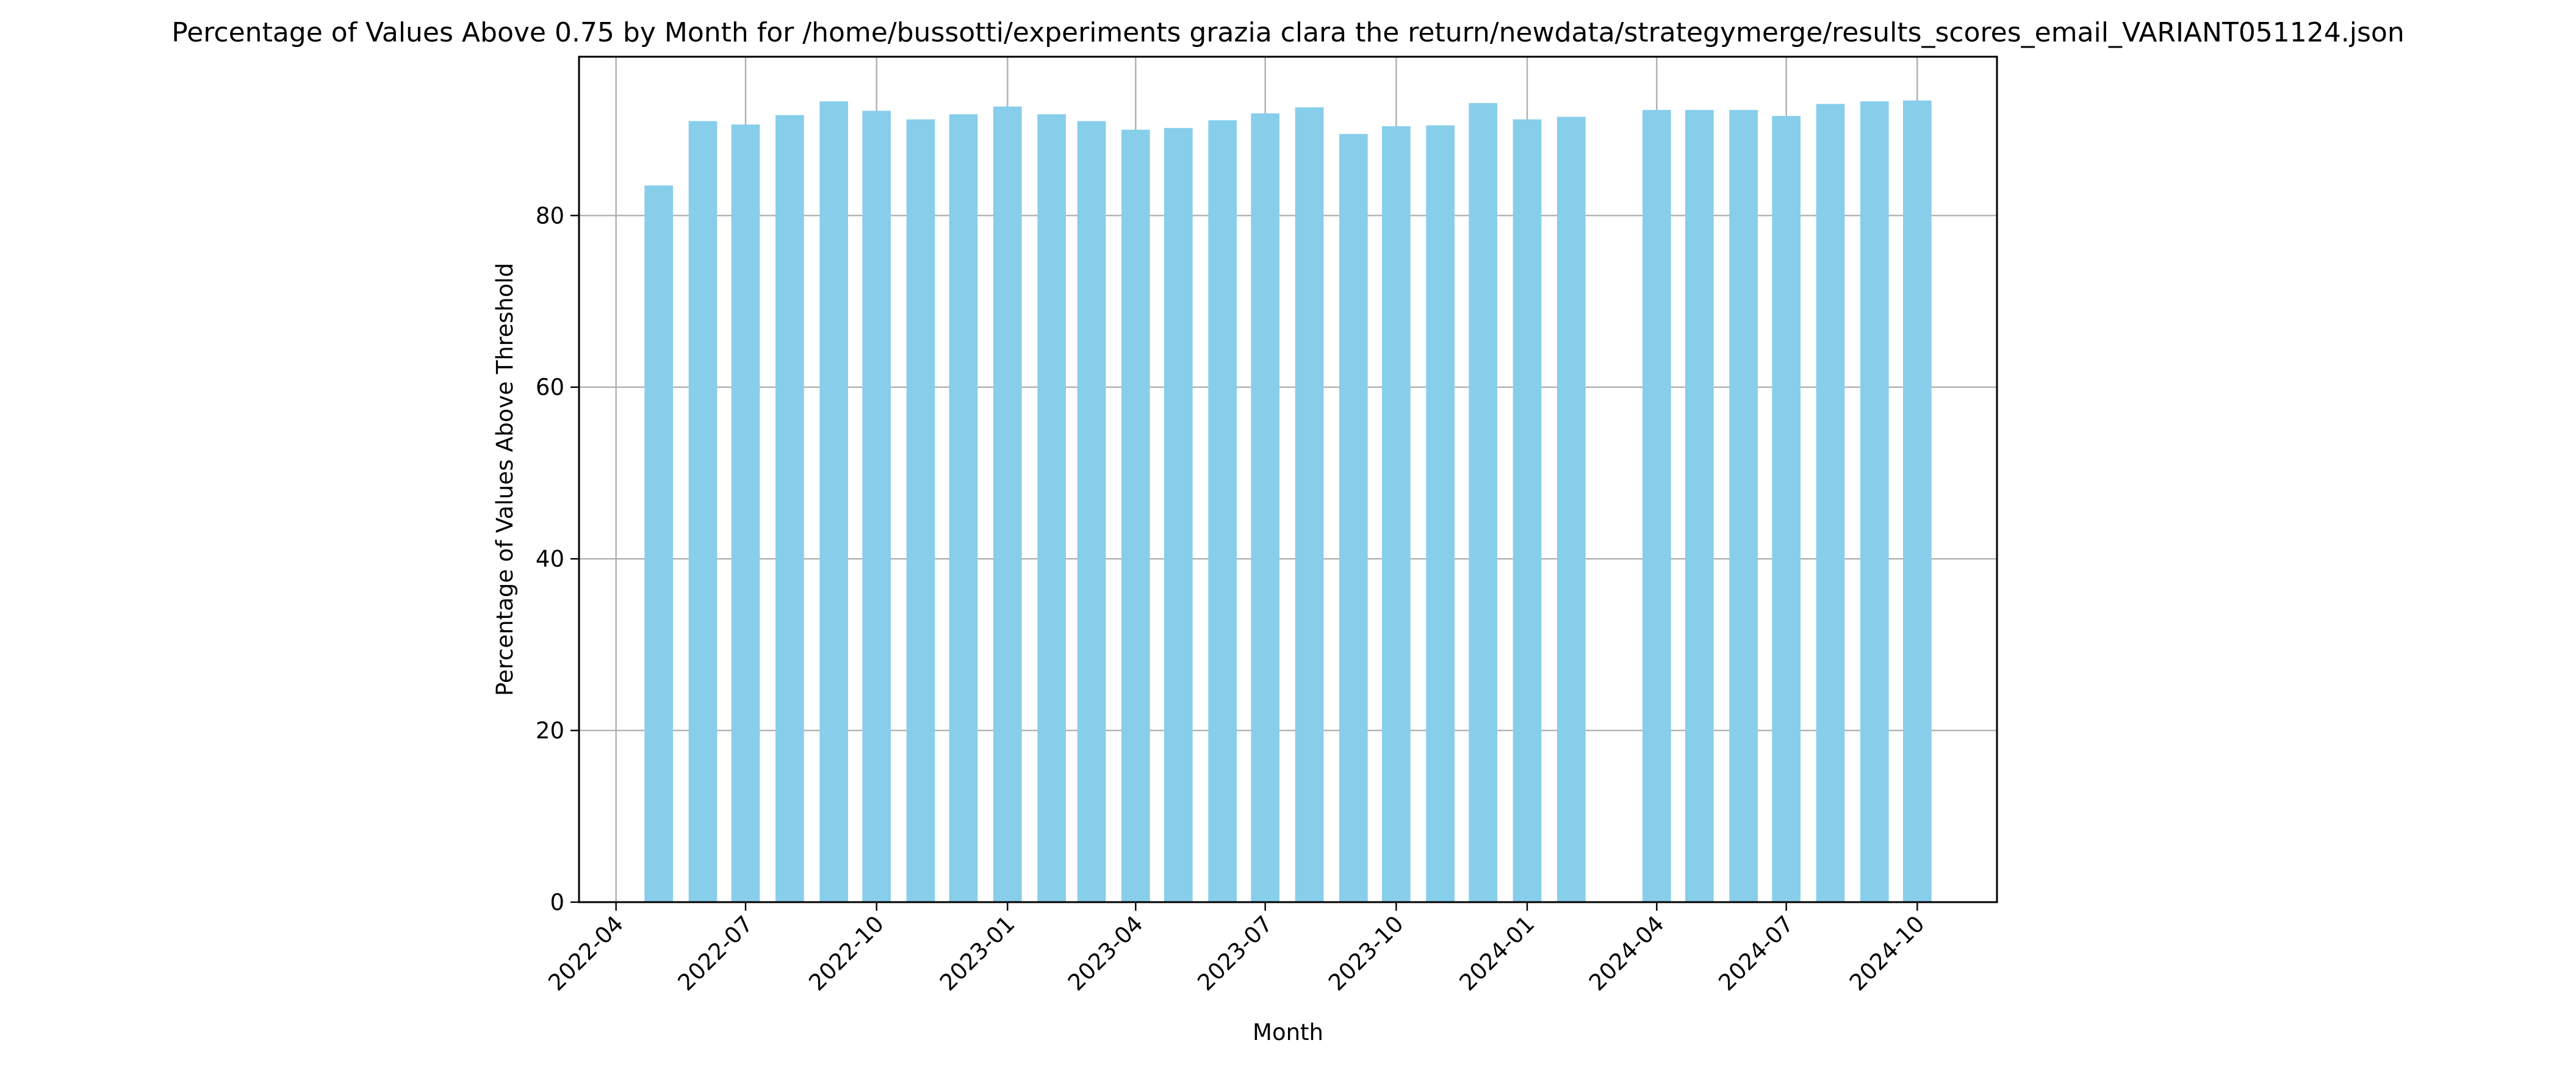 The width and height of the screenshot is (2576, 1065). What do you see at coordinates (550, 559) in the screenshot?
I see `y-tick-label: 40` at bounding box center [550, 559].